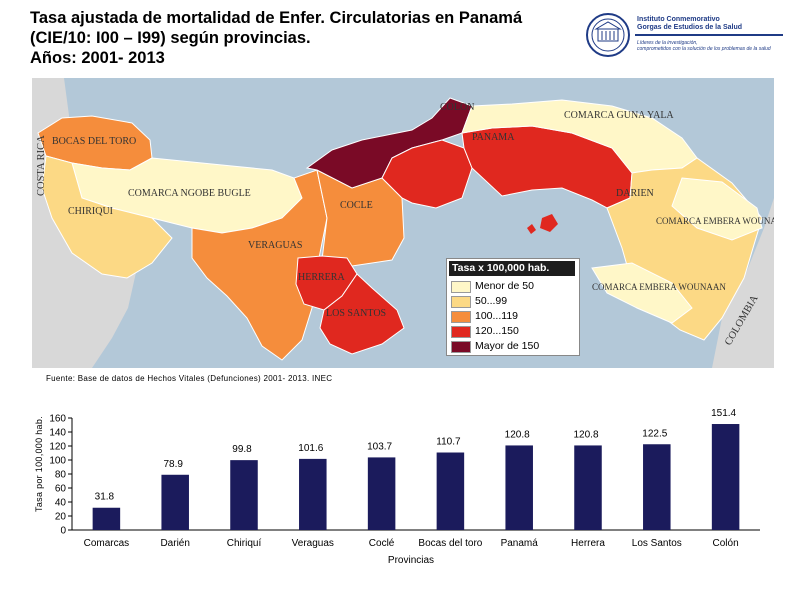 This screenshot has width=794, height=595. Describe the element at coordinates (654, 433) in the screenshot. I see `bar-value-label: 122.5` at that location.